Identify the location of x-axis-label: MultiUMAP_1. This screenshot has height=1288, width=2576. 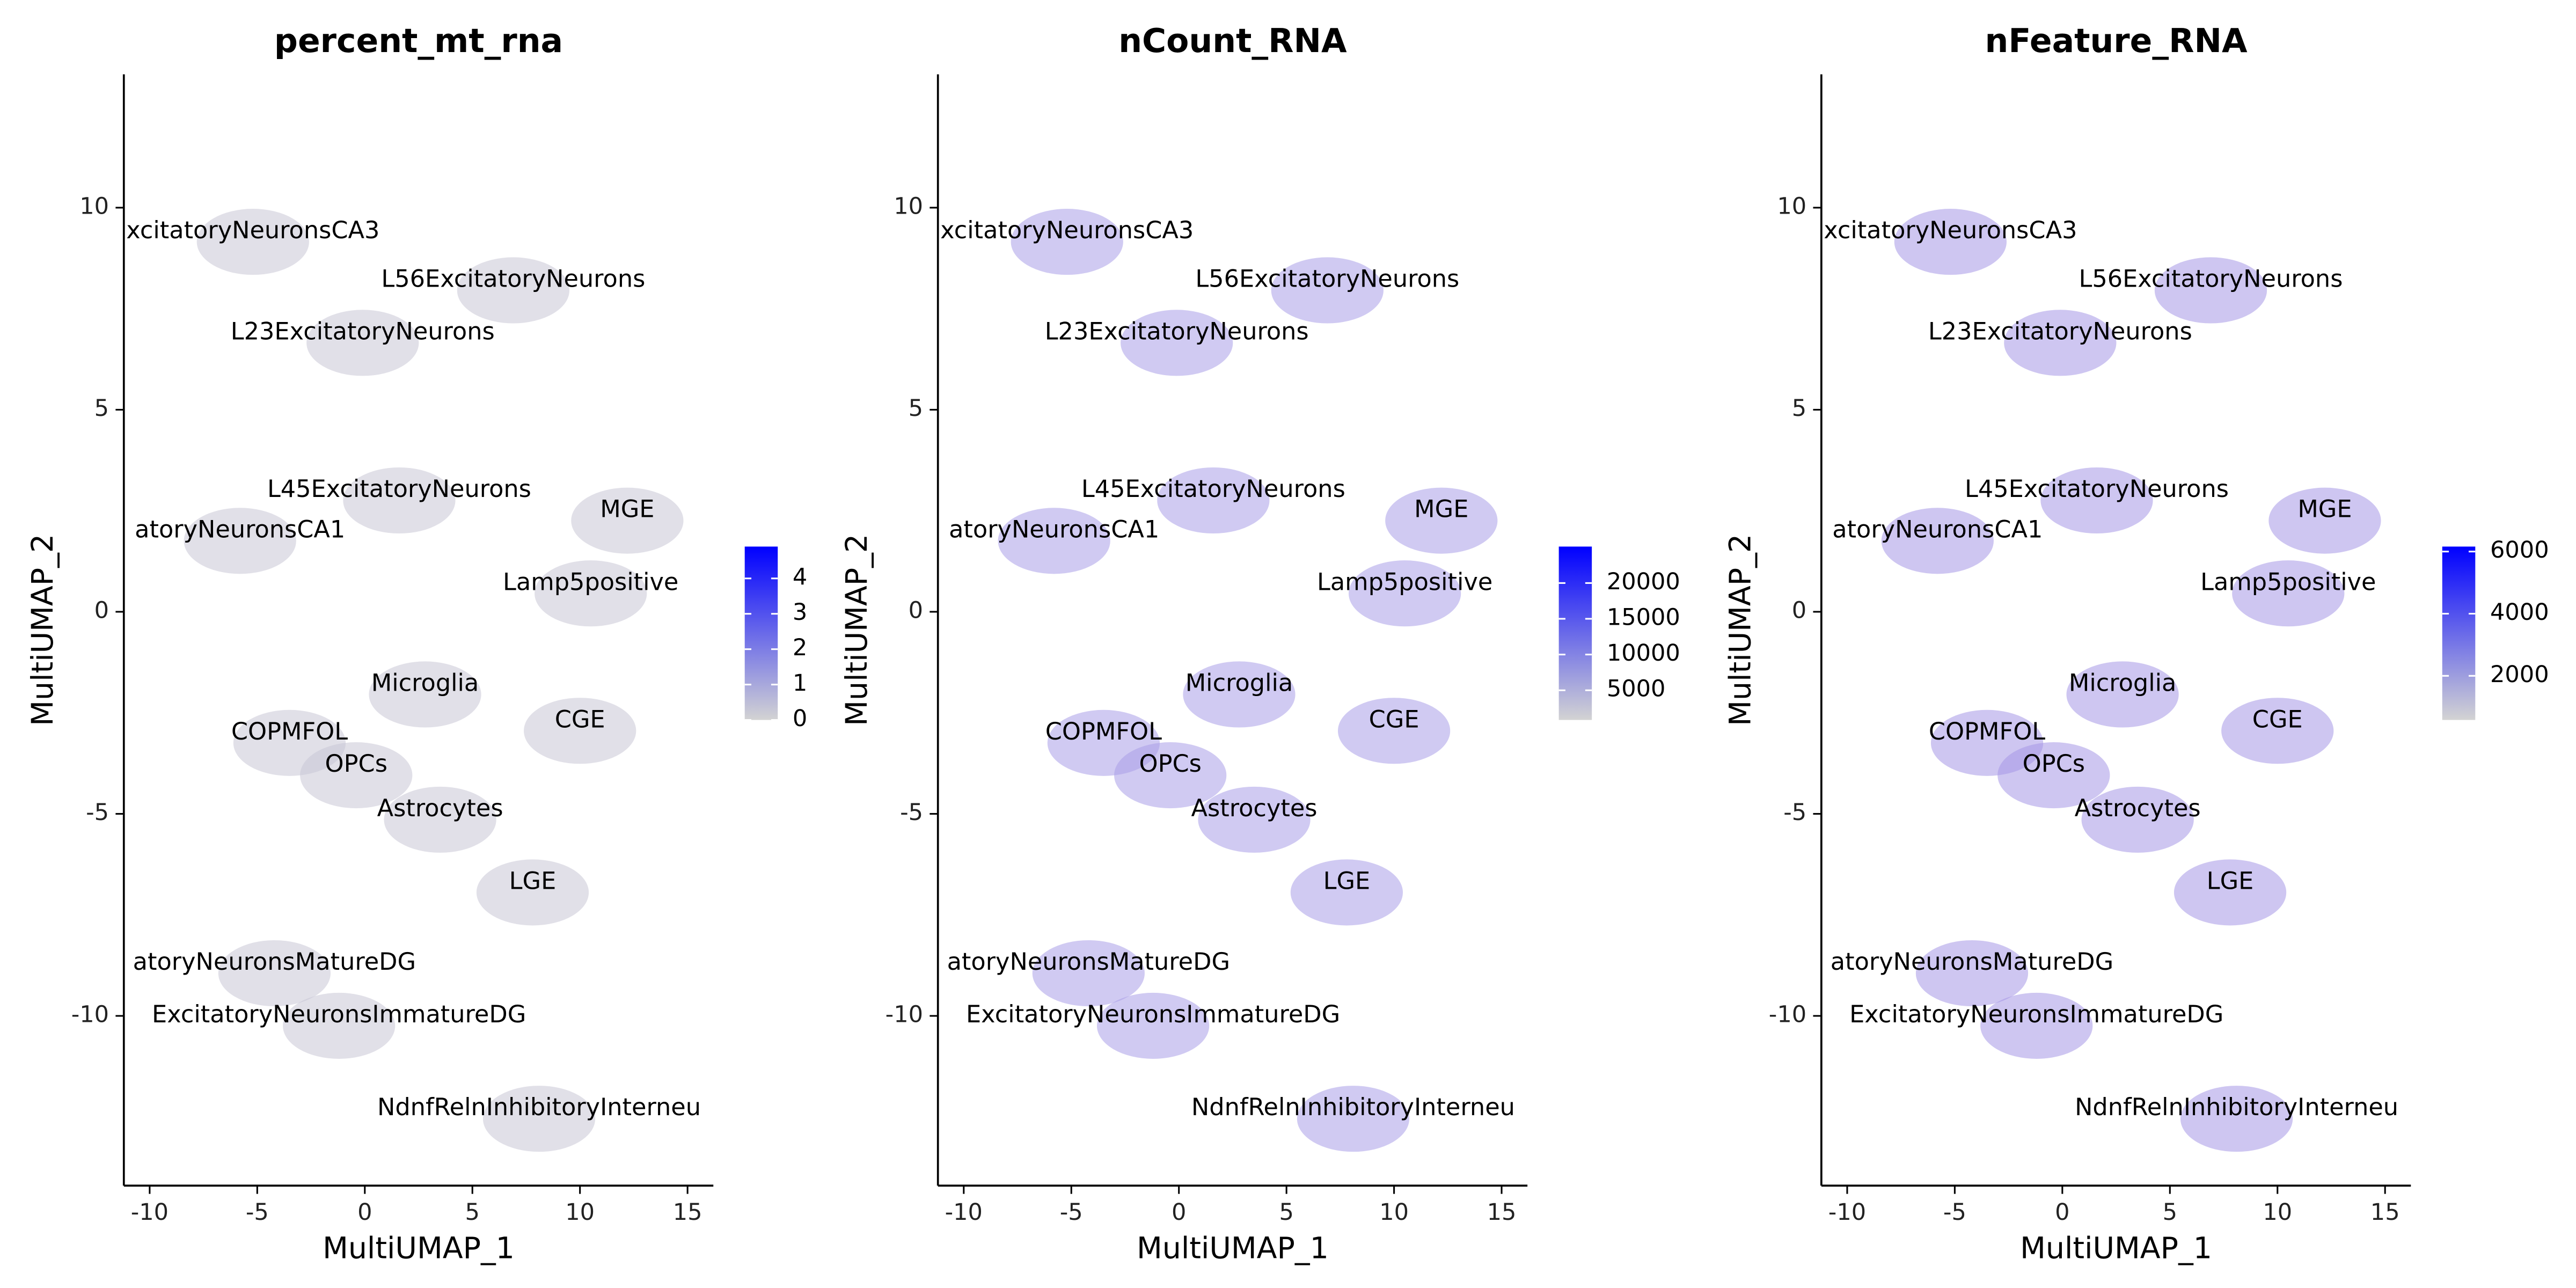
(1233, 1248).